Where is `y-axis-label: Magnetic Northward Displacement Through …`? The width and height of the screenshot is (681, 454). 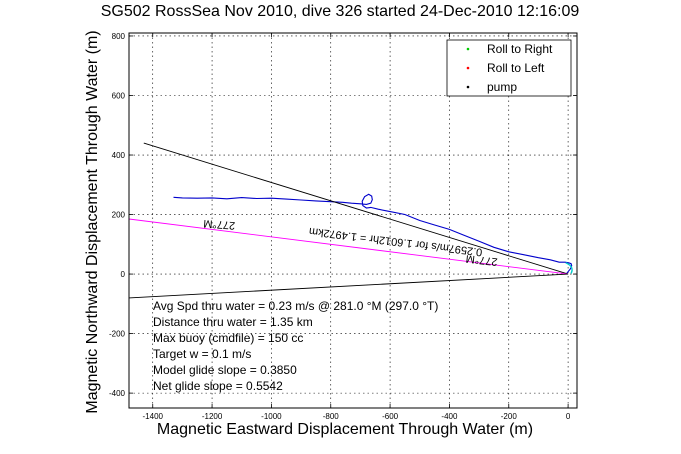
y-axis-label: Magnetic Northward Displacement Through … is located at coordinates (92, 221).